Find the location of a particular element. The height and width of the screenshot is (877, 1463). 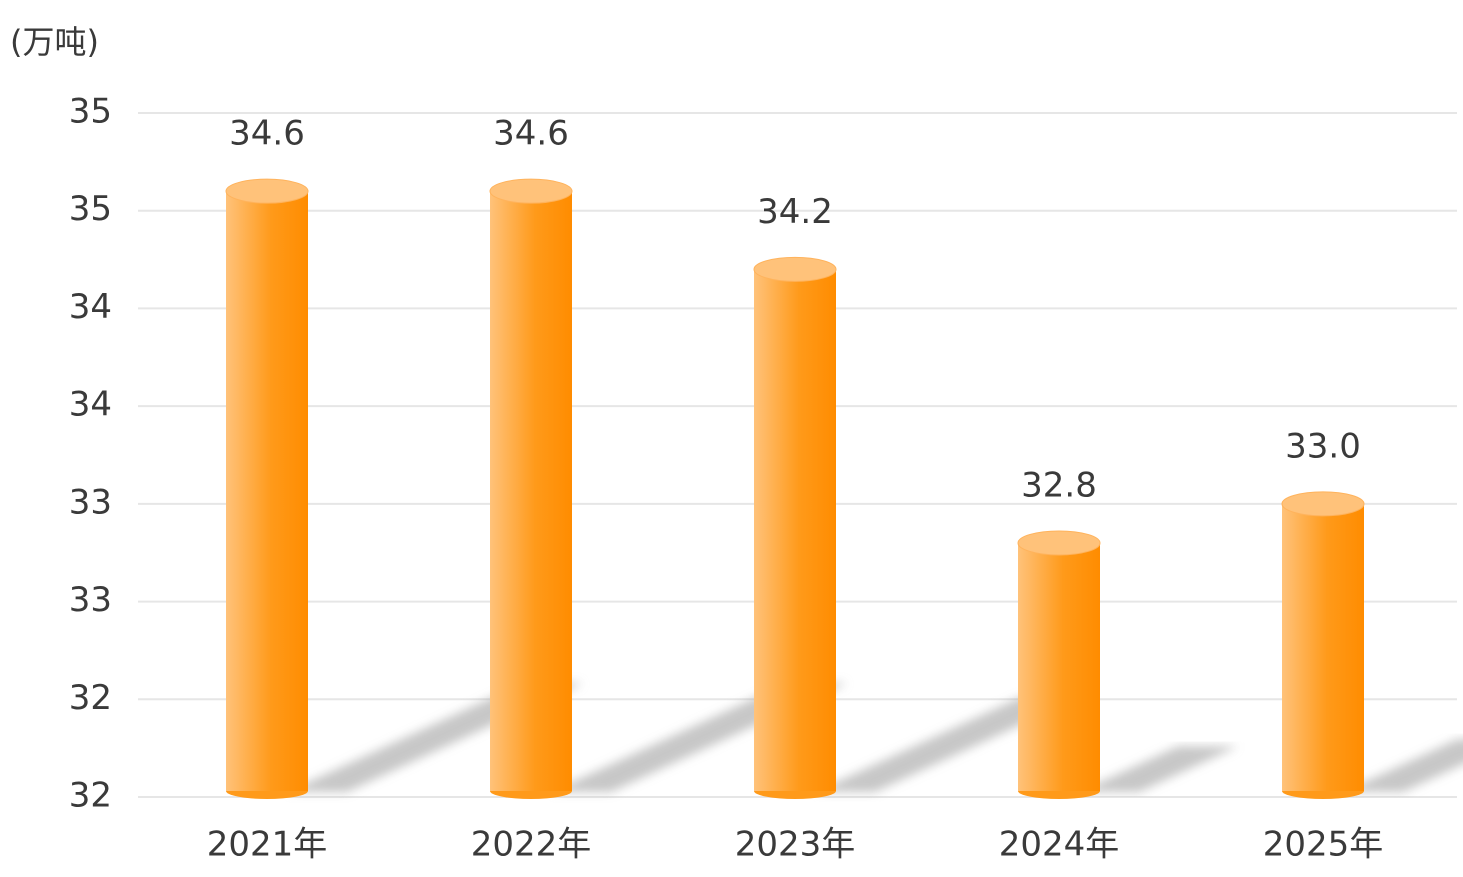

x-tick-label: 2025年 is located at coordinates (1323, 845).